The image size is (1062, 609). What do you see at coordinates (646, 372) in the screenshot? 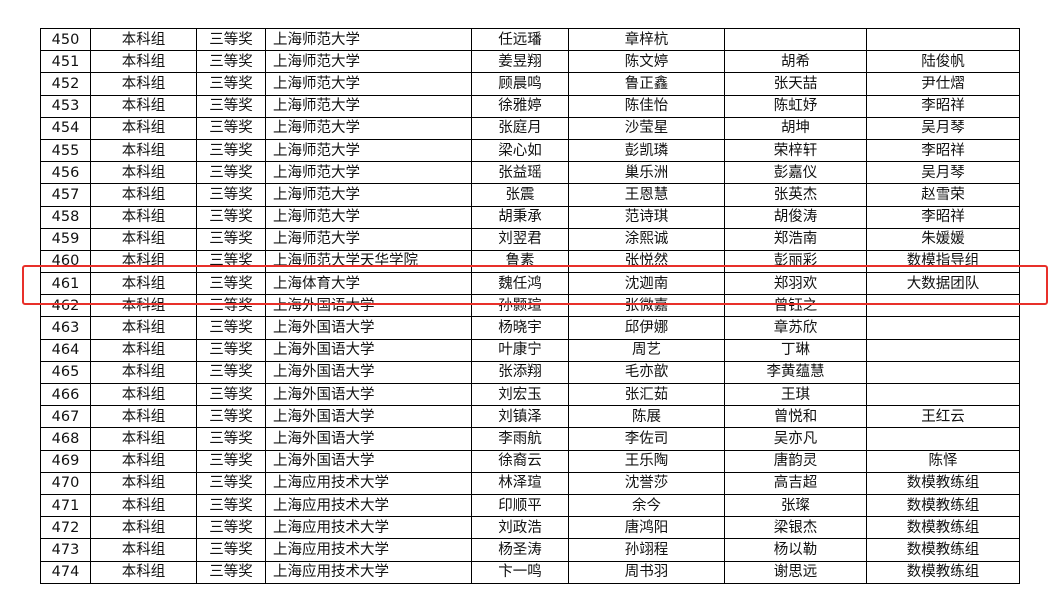
I see `member2-cell: 毛亦歆` at bounding box center [646, 372].